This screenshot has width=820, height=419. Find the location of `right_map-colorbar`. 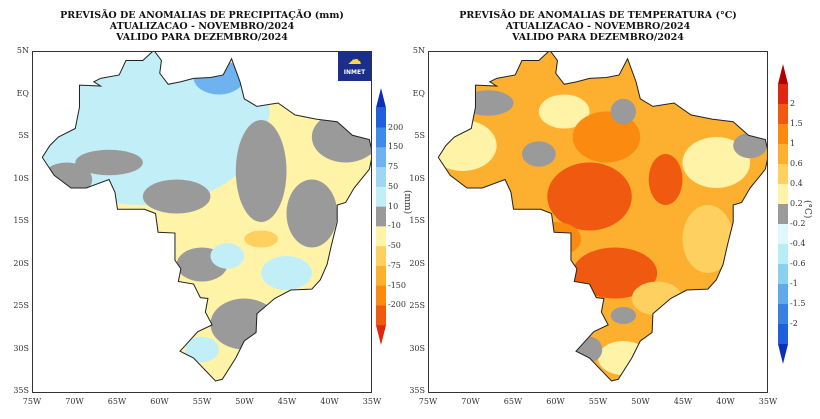

right_map-colorbar is located at coordinates (783, 214).